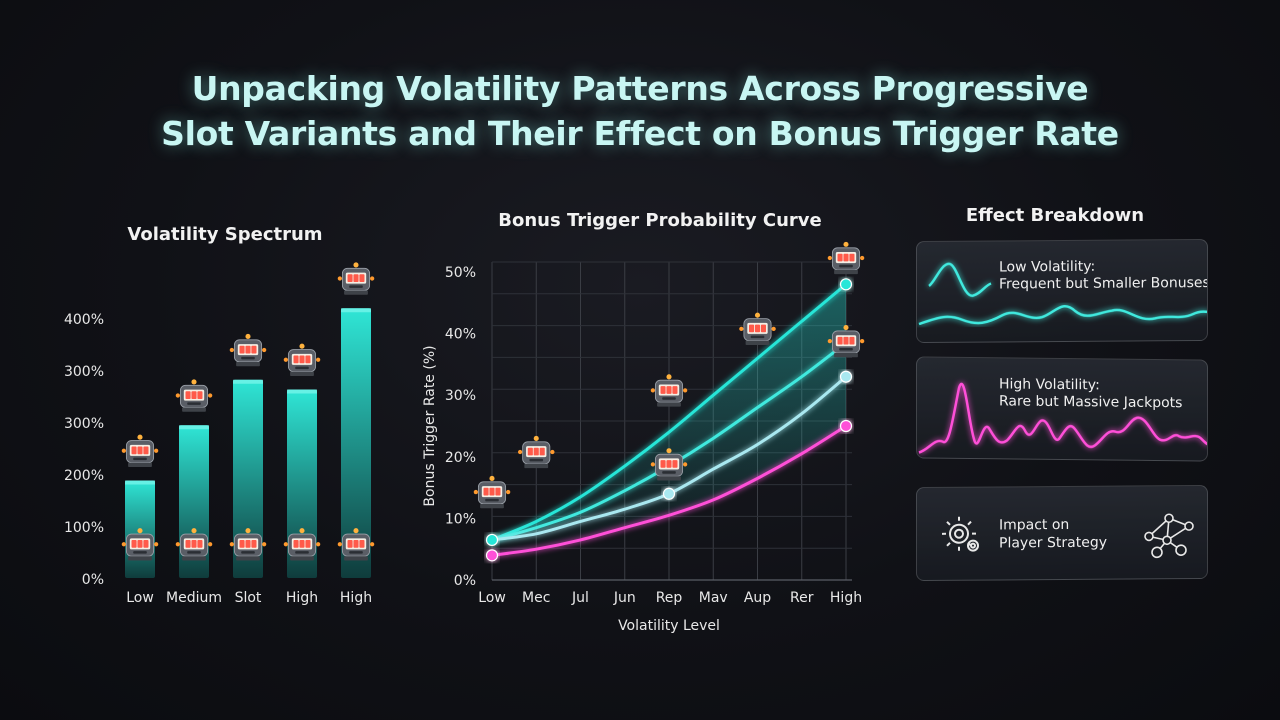 Image resolution: width=1280 pixels, height=720 pixels. Describe the element at coordinates (846, 598) in the screenshot. I see `line-xtick-label: High` at that location.